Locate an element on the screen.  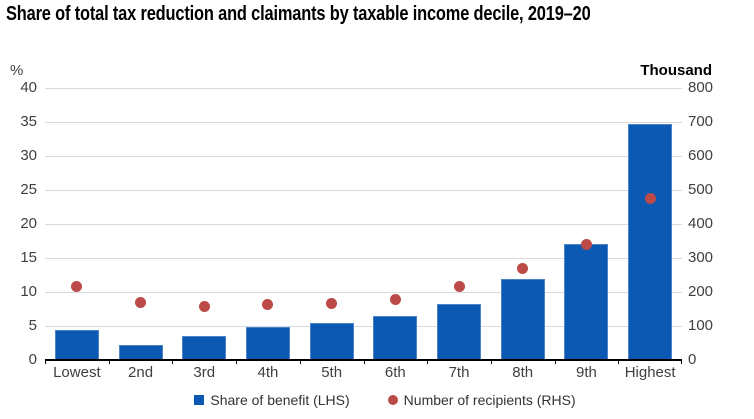
legend-label-lhs: Share of benefit (LHS) is located at coordinates (280, 400).